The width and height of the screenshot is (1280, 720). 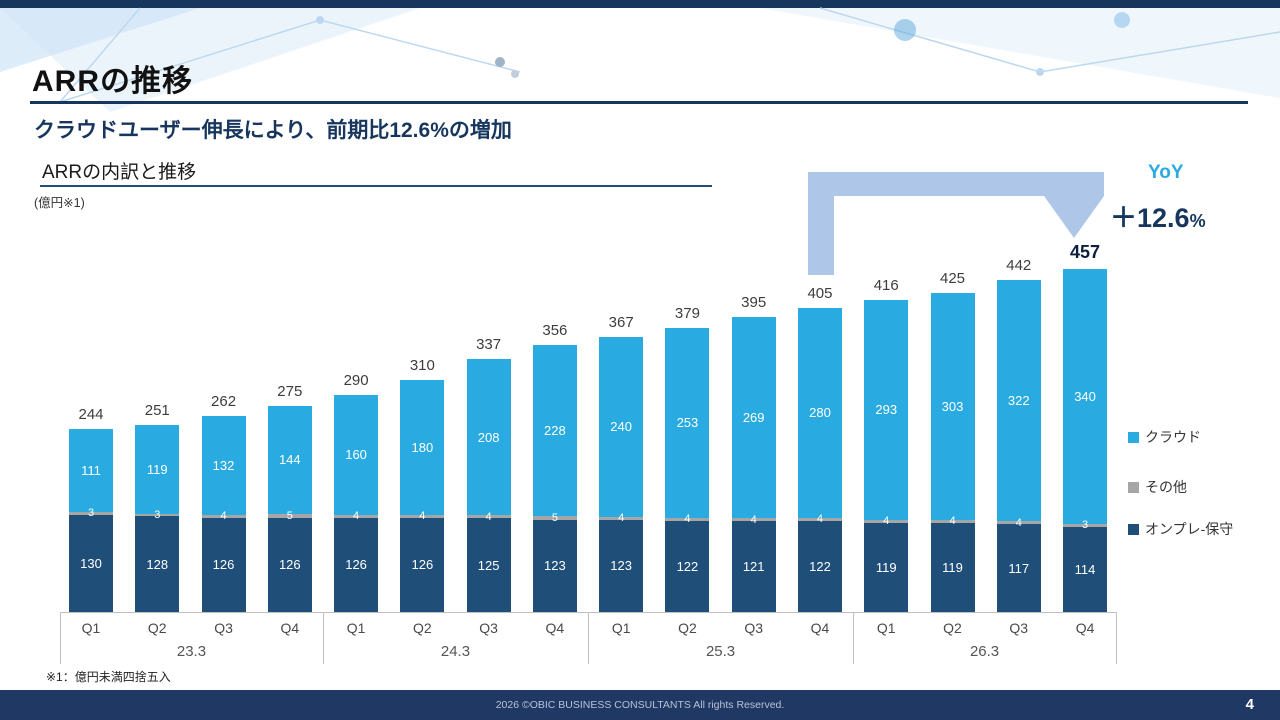 I want to click on segment-value-cloud: 269, so click(x=753, y=417).